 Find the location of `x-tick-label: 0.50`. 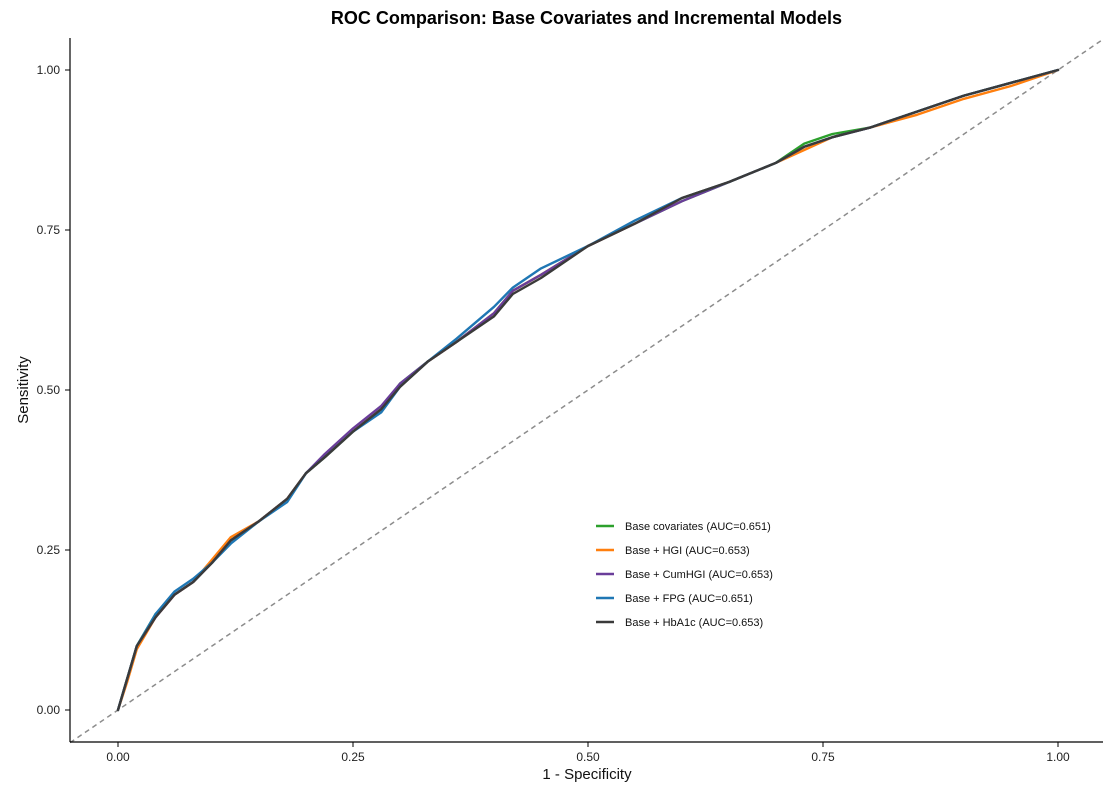

x-tick-label: 0.50 is located at coordinates (588, 757).